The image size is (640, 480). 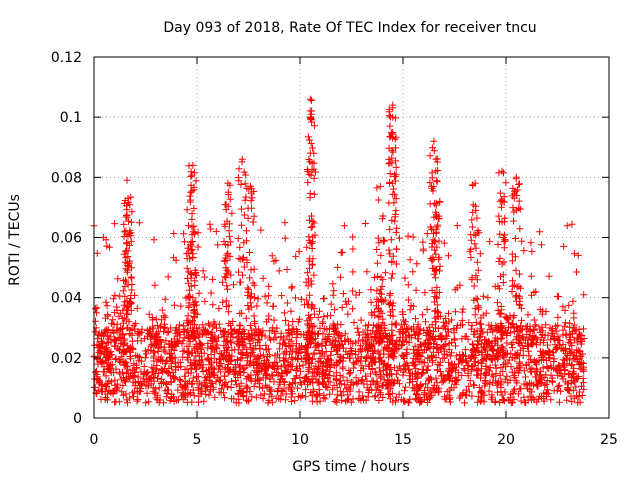 What do you see at coordinates (66, 299) in the screenshot?
I see `y-tick-label: 0.04` at bounding box center [66, 299].